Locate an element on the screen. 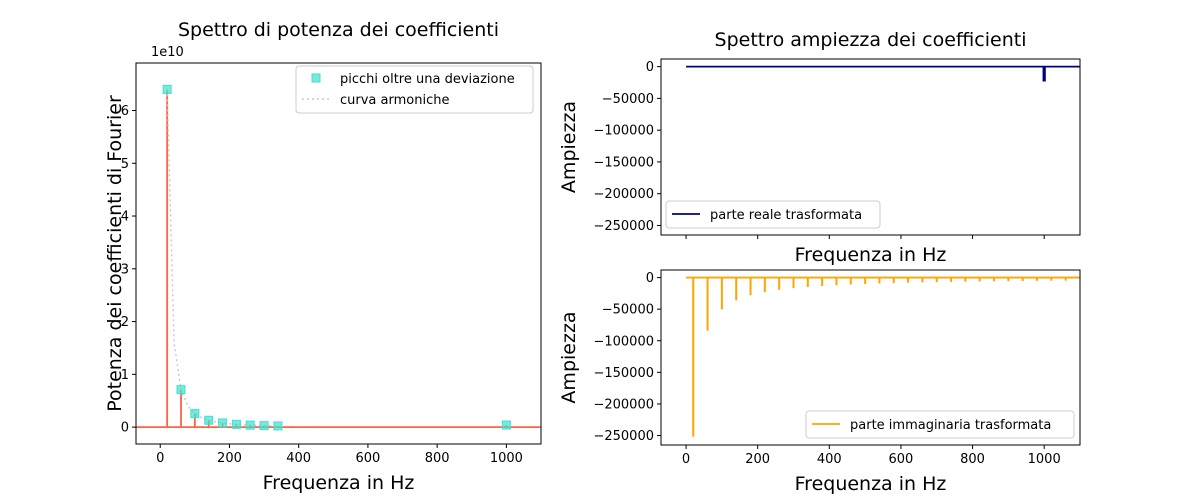 The image size is (1200, 500). chart-title: Spettro di potenza dei coefficienti is located at coordinates (338, 30).